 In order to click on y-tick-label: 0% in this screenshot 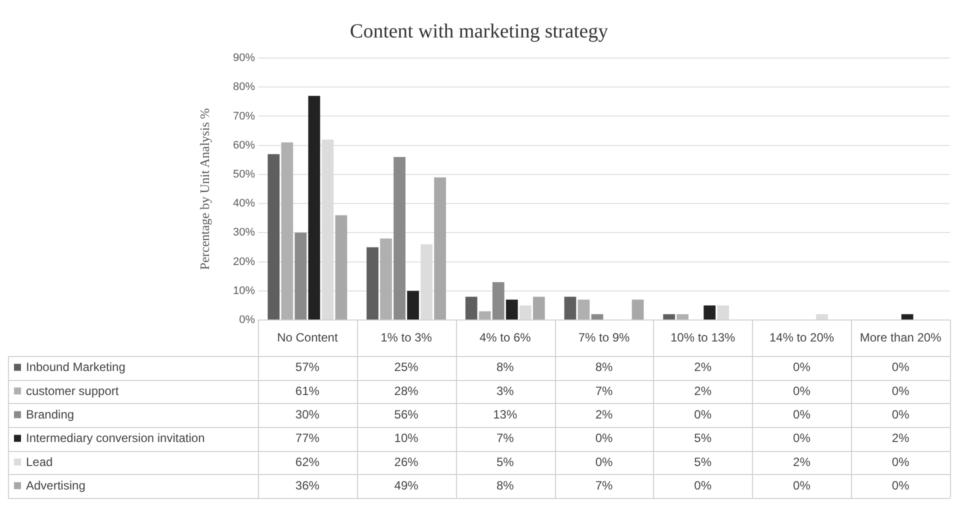, I will do `click(247, 320)`.